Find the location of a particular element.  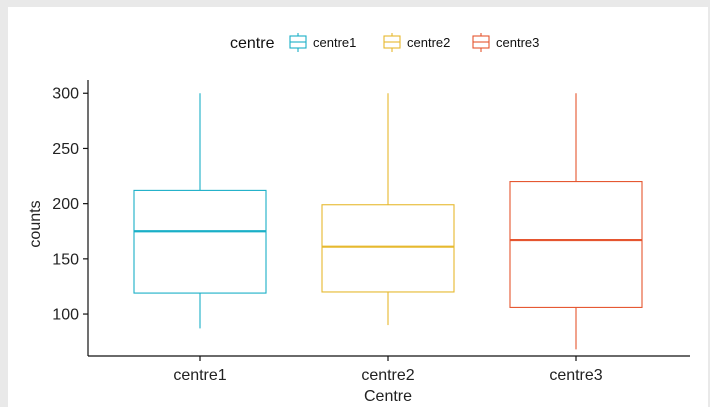

box-centre1 is located at coordinates (200, 211).